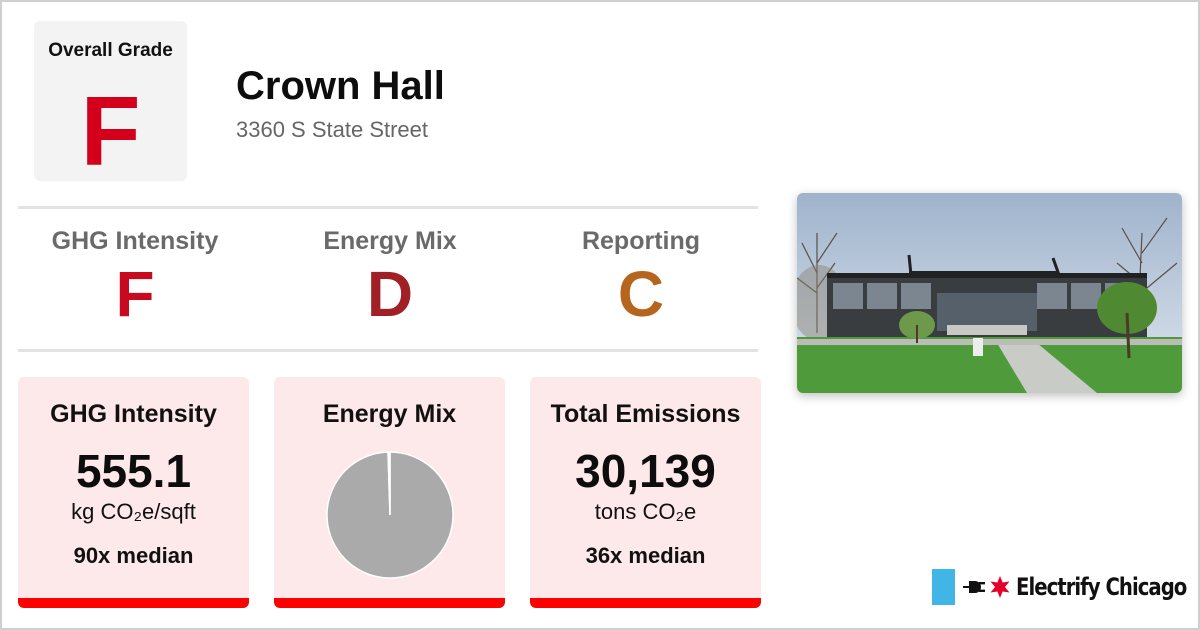 The image size is (1200, 630). What do you see at coordinates (133, 511) in the screenshot?
I see `card-unit: kg CO₂e/sqft` at bounding box center [133, 511].